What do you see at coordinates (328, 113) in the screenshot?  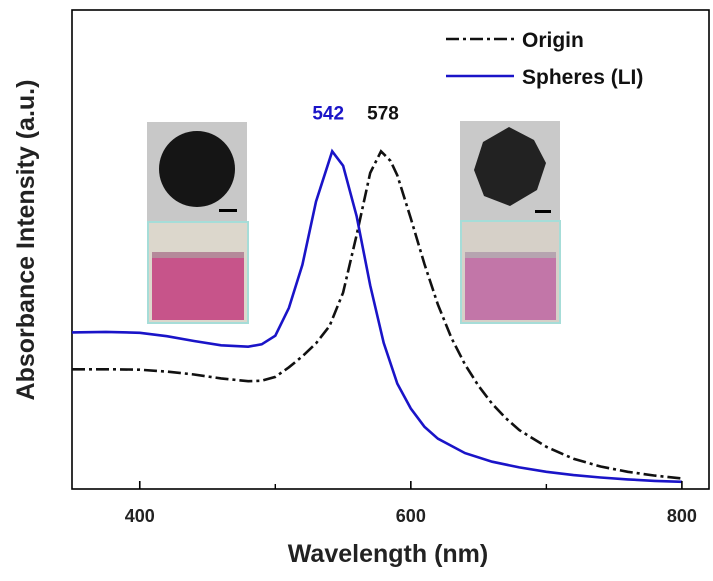 I see `peak-label-542: 542` at bounding box center [328, 113].